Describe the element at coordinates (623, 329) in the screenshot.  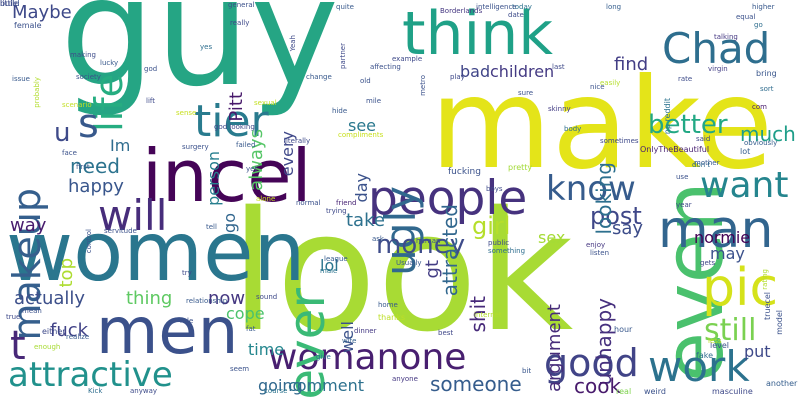
I see `word-82: hour` at that location.